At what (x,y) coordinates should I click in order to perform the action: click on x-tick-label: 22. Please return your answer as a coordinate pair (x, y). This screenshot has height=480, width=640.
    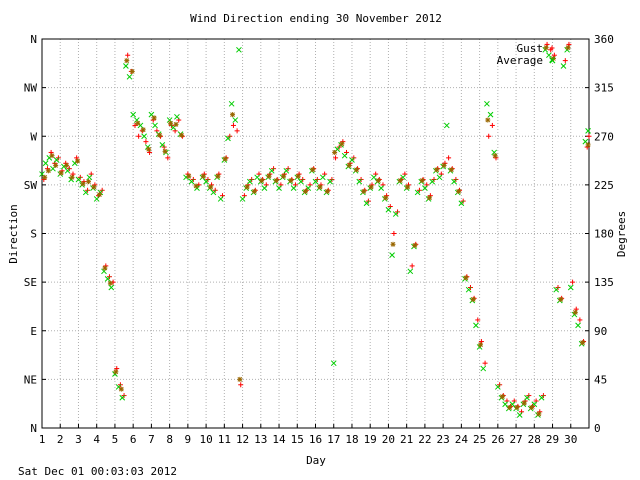
    Looking at the image, I should click on (424, 439).